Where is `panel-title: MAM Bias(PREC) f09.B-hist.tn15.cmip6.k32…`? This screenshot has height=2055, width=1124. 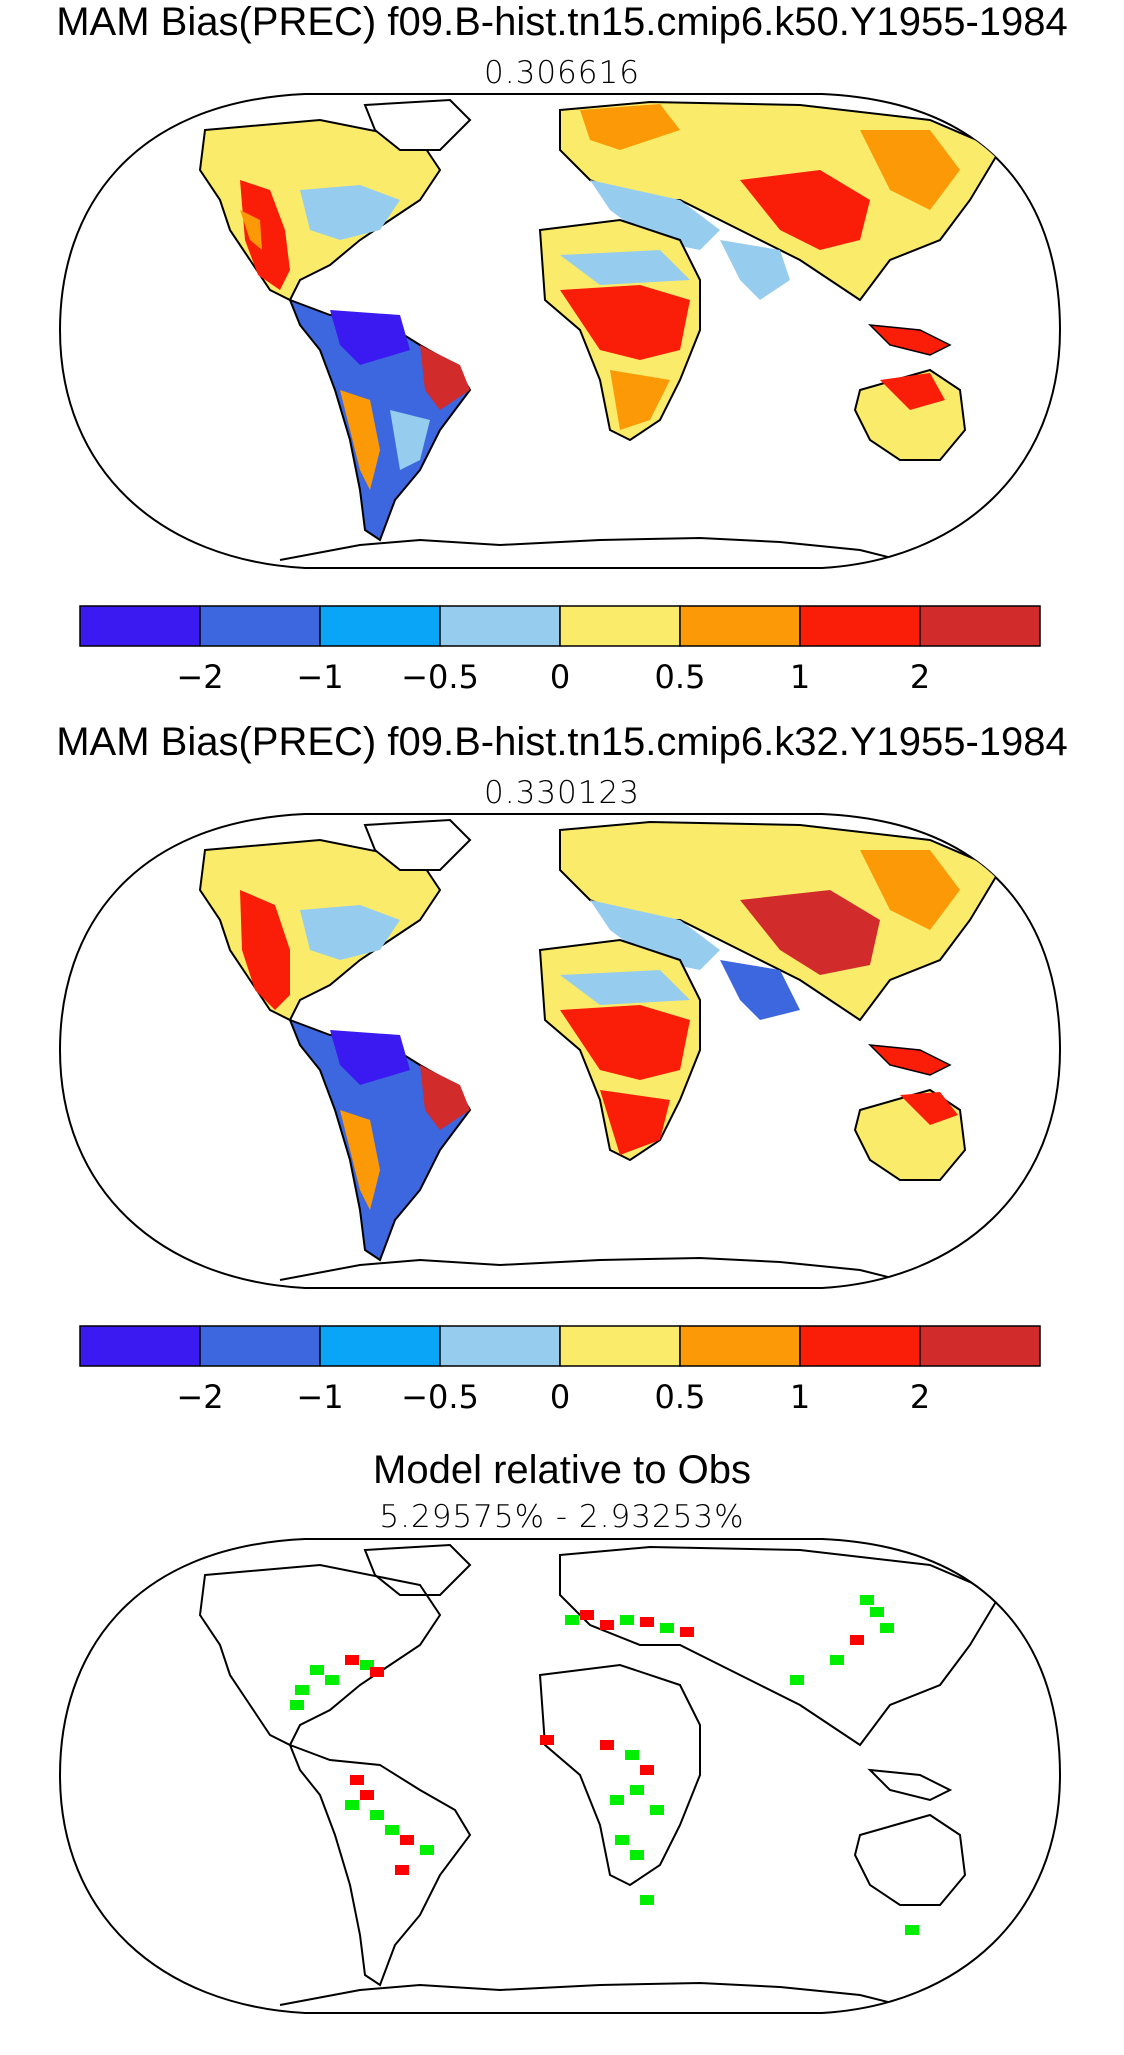
panel-title: MAM Bias(PREC) f09.B-hist.tn15.cmip6.k32… is located at coordinates (562, 742).